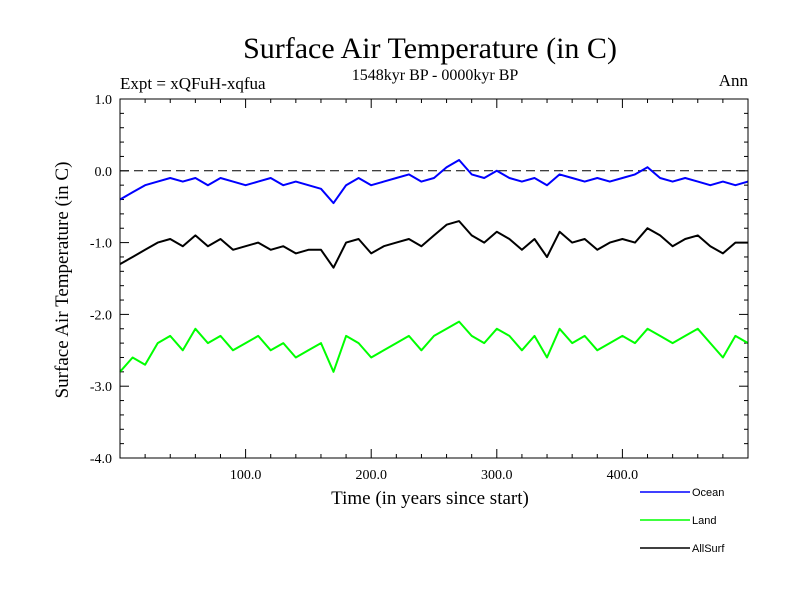  I want to click on y-tick-label: -3.0, so click(101, 387).